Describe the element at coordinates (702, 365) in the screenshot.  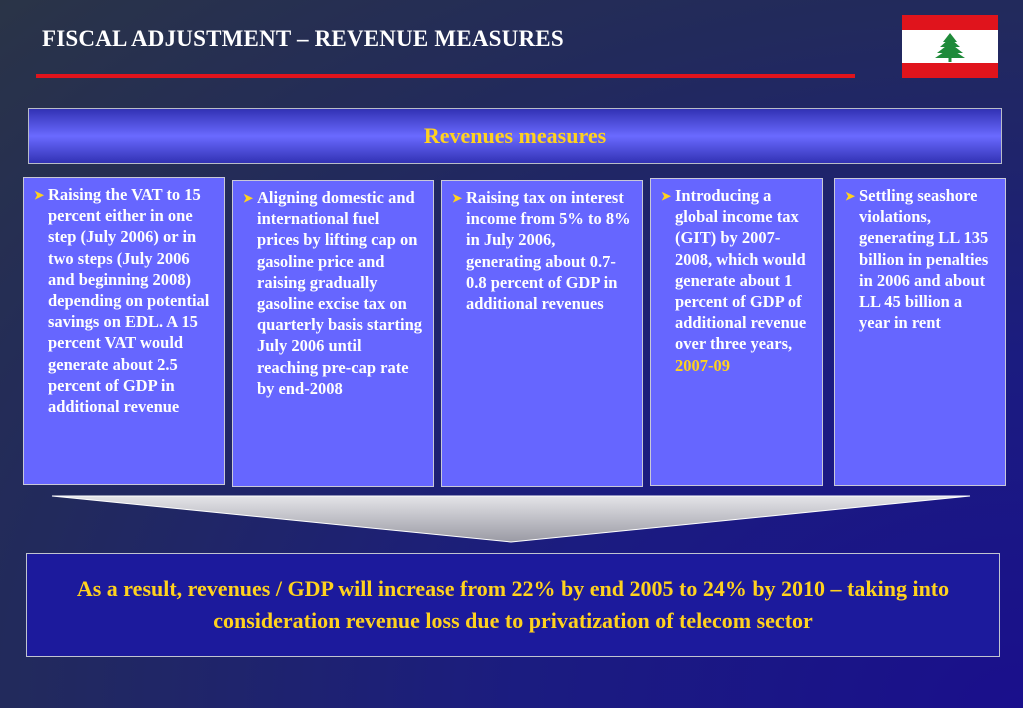
I see `measure-highlight: 2007-09` at that location.